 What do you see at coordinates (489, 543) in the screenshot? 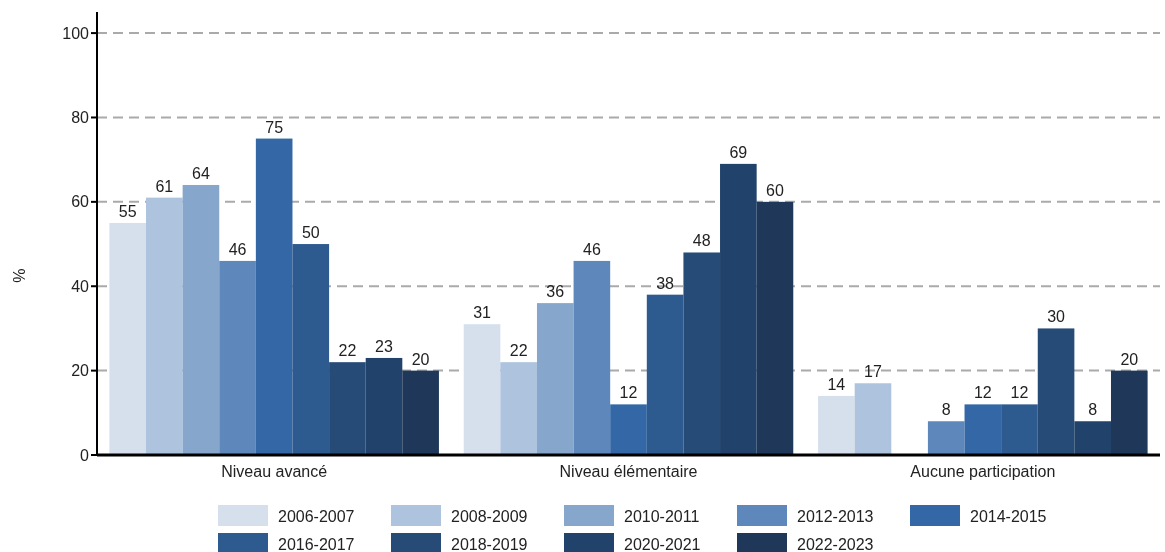
I see `legend-label: 2018-2019` at bounding box center [489, 543].